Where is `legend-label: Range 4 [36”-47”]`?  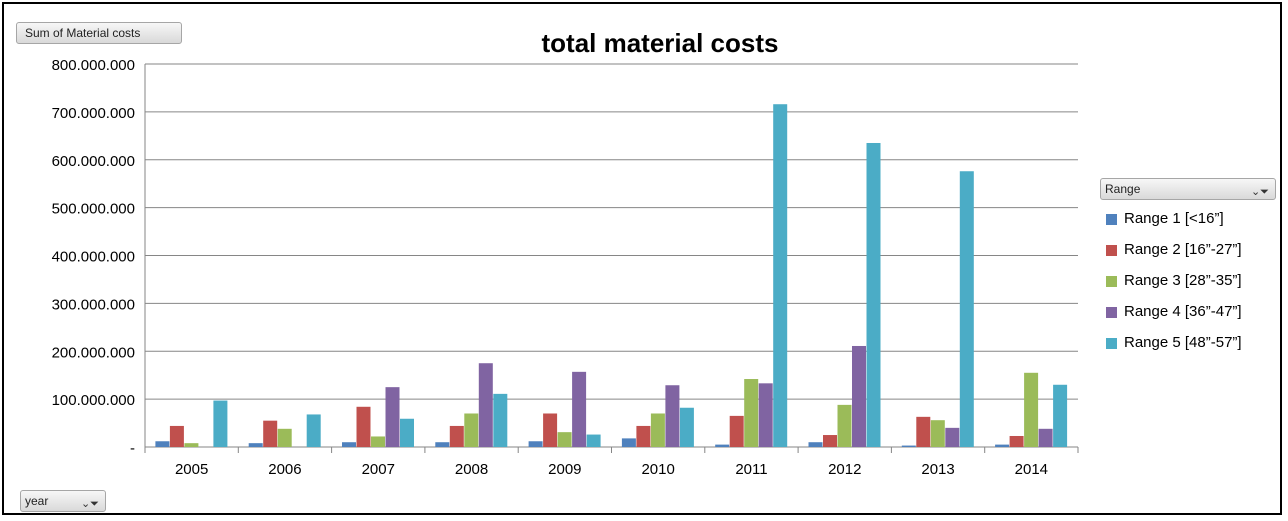
legend-label: Range 4 [36”-47”] is located at coordinates (1183, 311).